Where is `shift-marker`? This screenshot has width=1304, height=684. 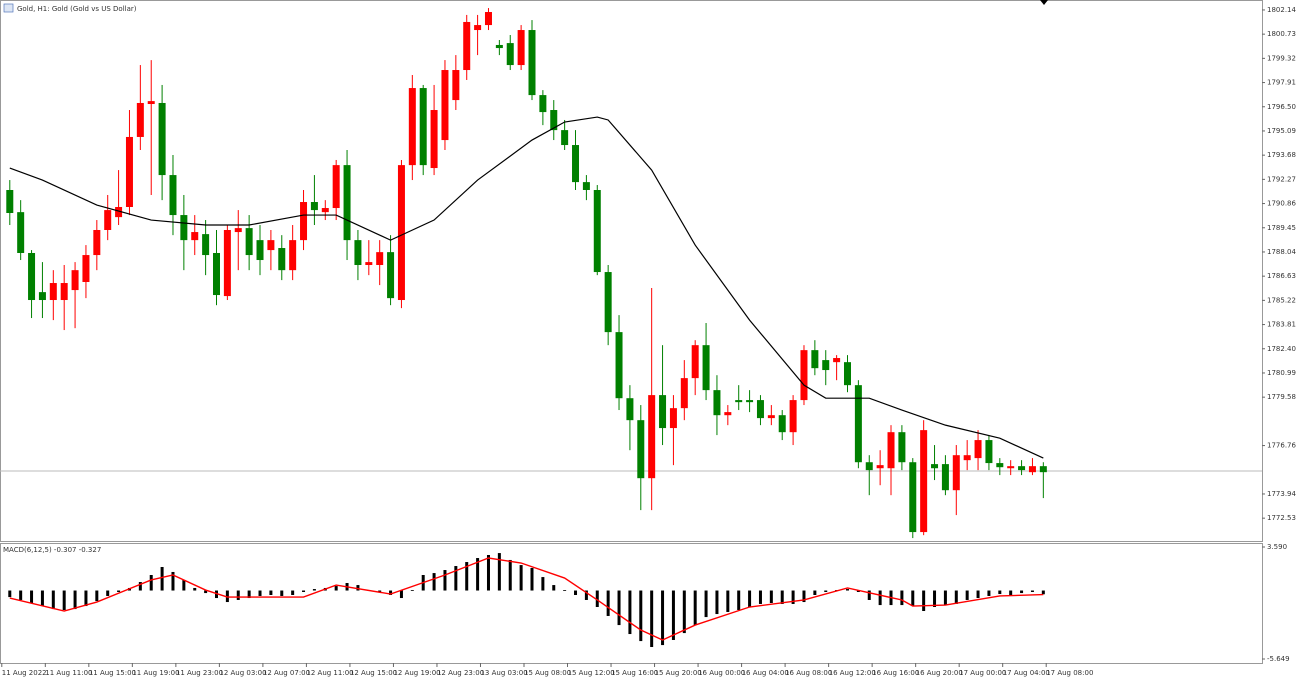
shift-marker is located at coordinates (1044, 2).